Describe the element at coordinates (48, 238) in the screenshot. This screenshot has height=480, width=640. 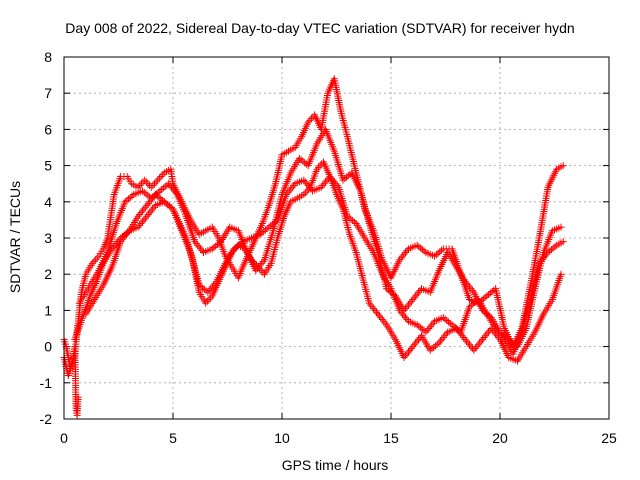
I see `y-tick-label: 3` at that location.